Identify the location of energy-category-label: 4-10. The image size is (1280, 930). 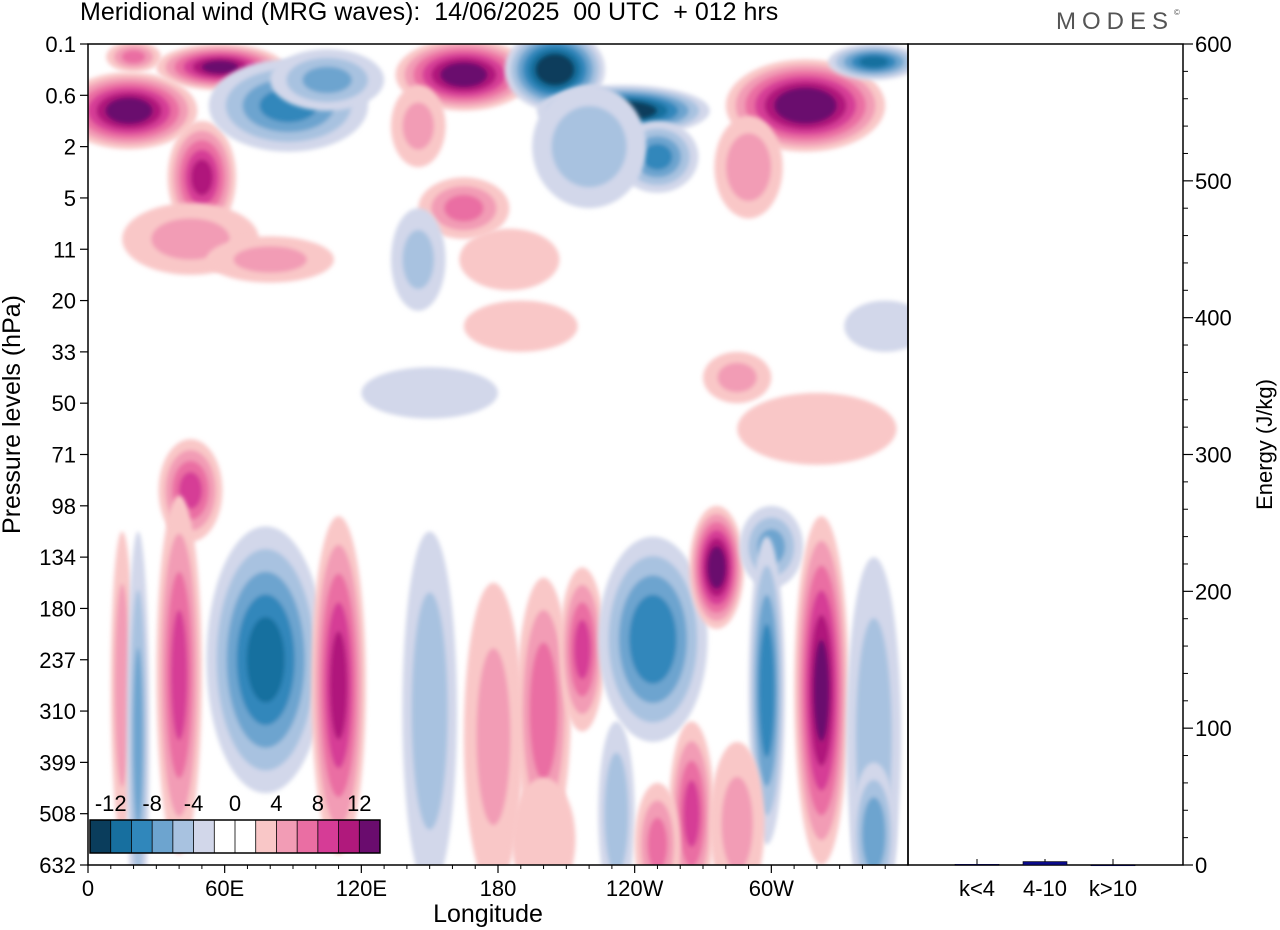
(1045, 888).